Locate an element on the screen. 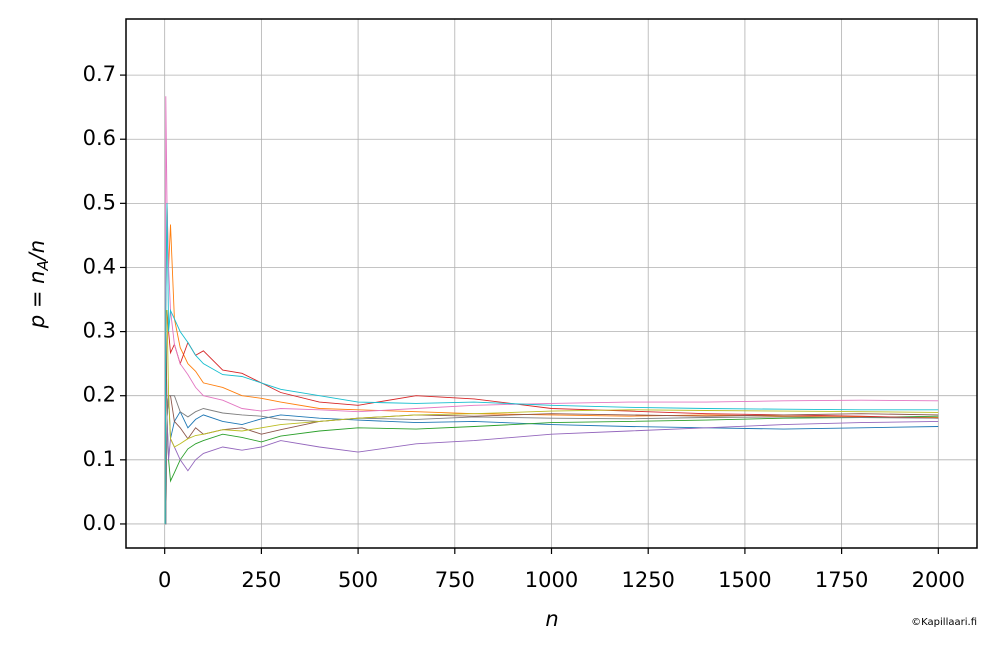 The width and height of the screenshot is (998, 655). x-tick-label: 1250 is located at coordinates (647, 580).